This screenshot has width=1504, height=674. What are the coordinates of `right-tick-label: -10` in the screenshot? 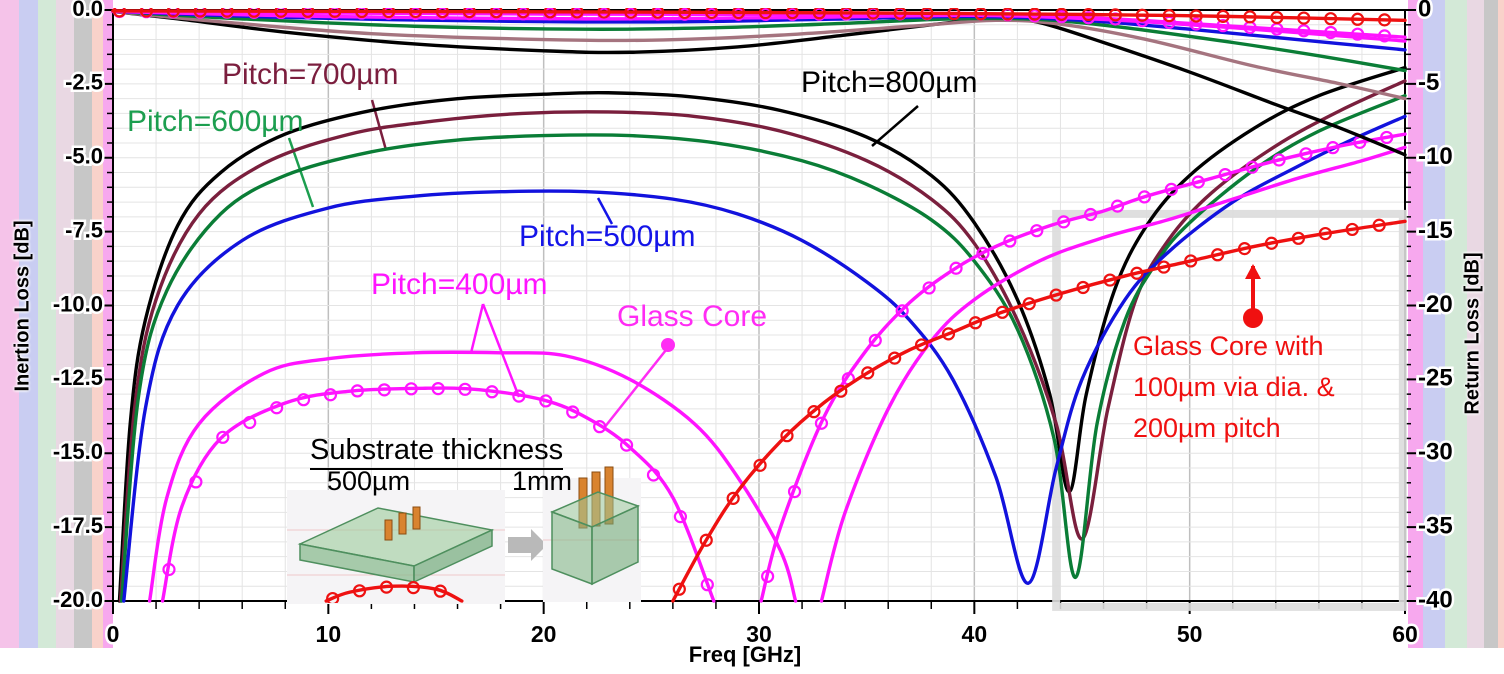 It's located at (1435, 156).